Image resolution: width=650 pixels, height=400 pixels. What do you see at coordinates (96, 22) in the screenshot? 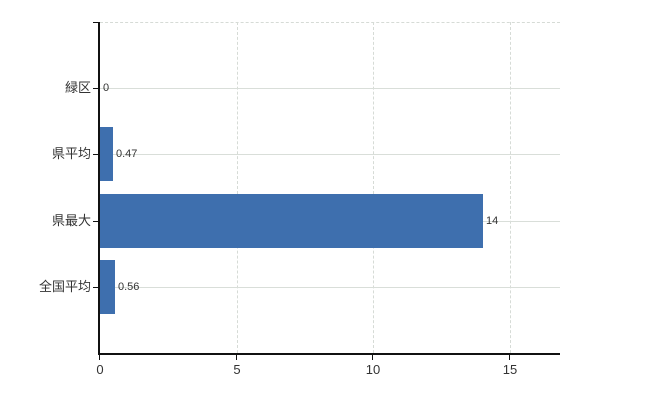
I see `y-axis-top-tick` at bounding box center [96, 22].